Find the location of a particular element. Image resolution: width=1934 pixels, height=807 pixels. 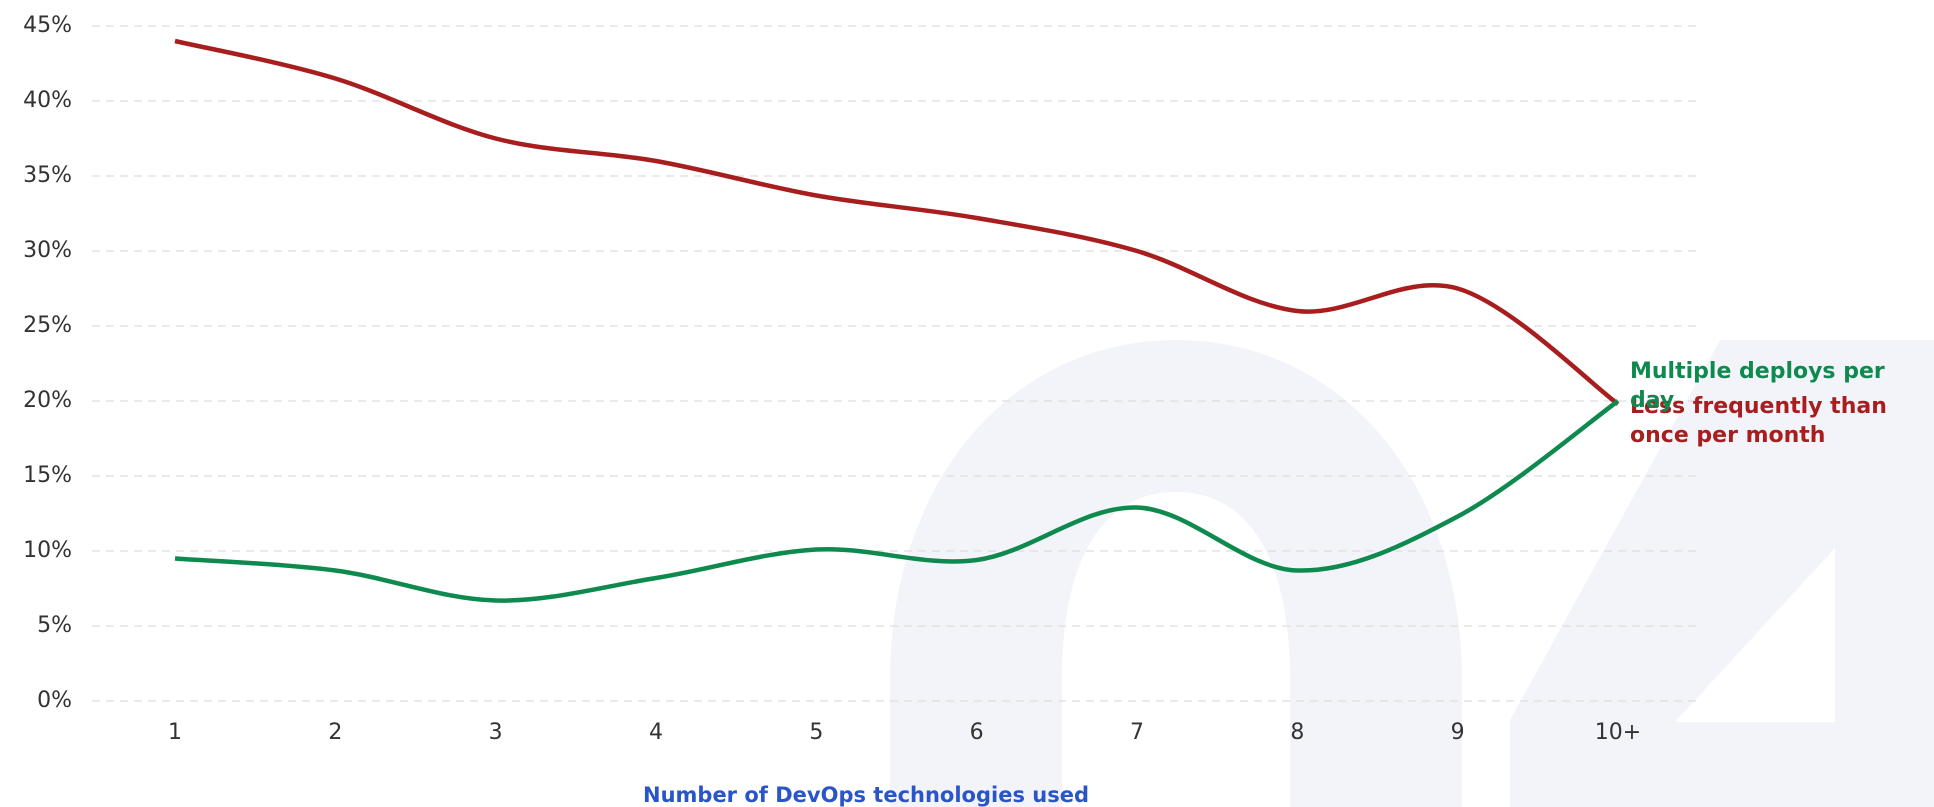

y-tick-label: 30% is located at coordinates (47, 250).